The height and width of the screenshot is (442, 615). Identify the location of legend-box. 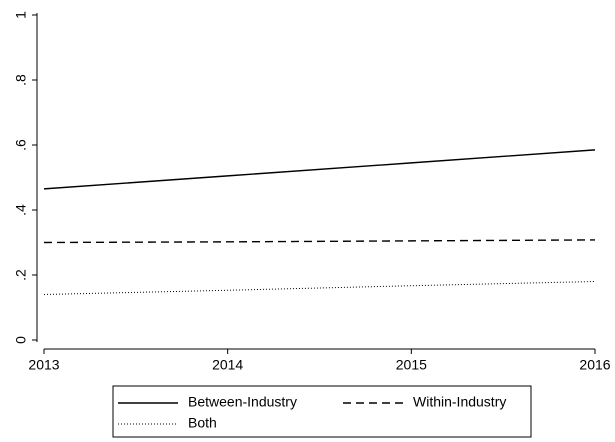
(322, 411).